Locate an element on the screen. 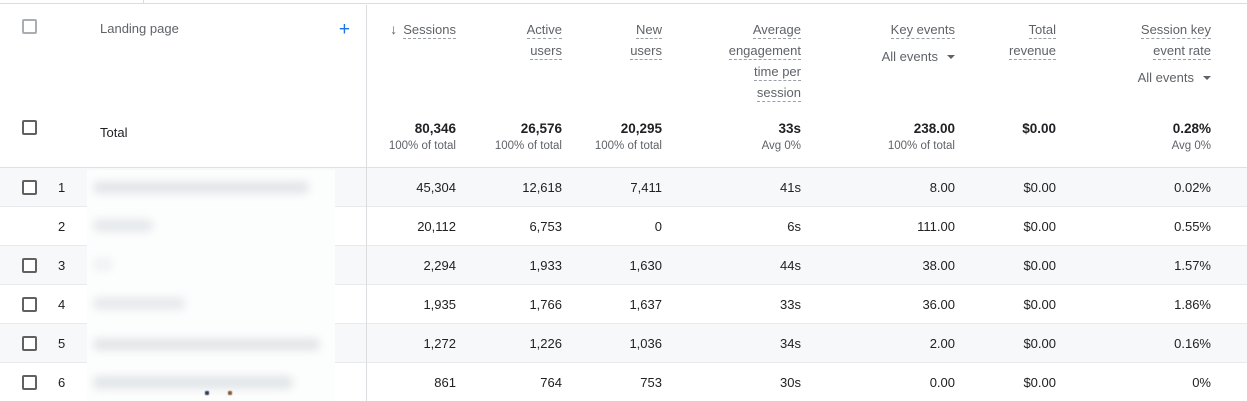 The width and height of the screenshot is (1247, 401). cell-value: 0.55% is located at coordinates (1192, 226).